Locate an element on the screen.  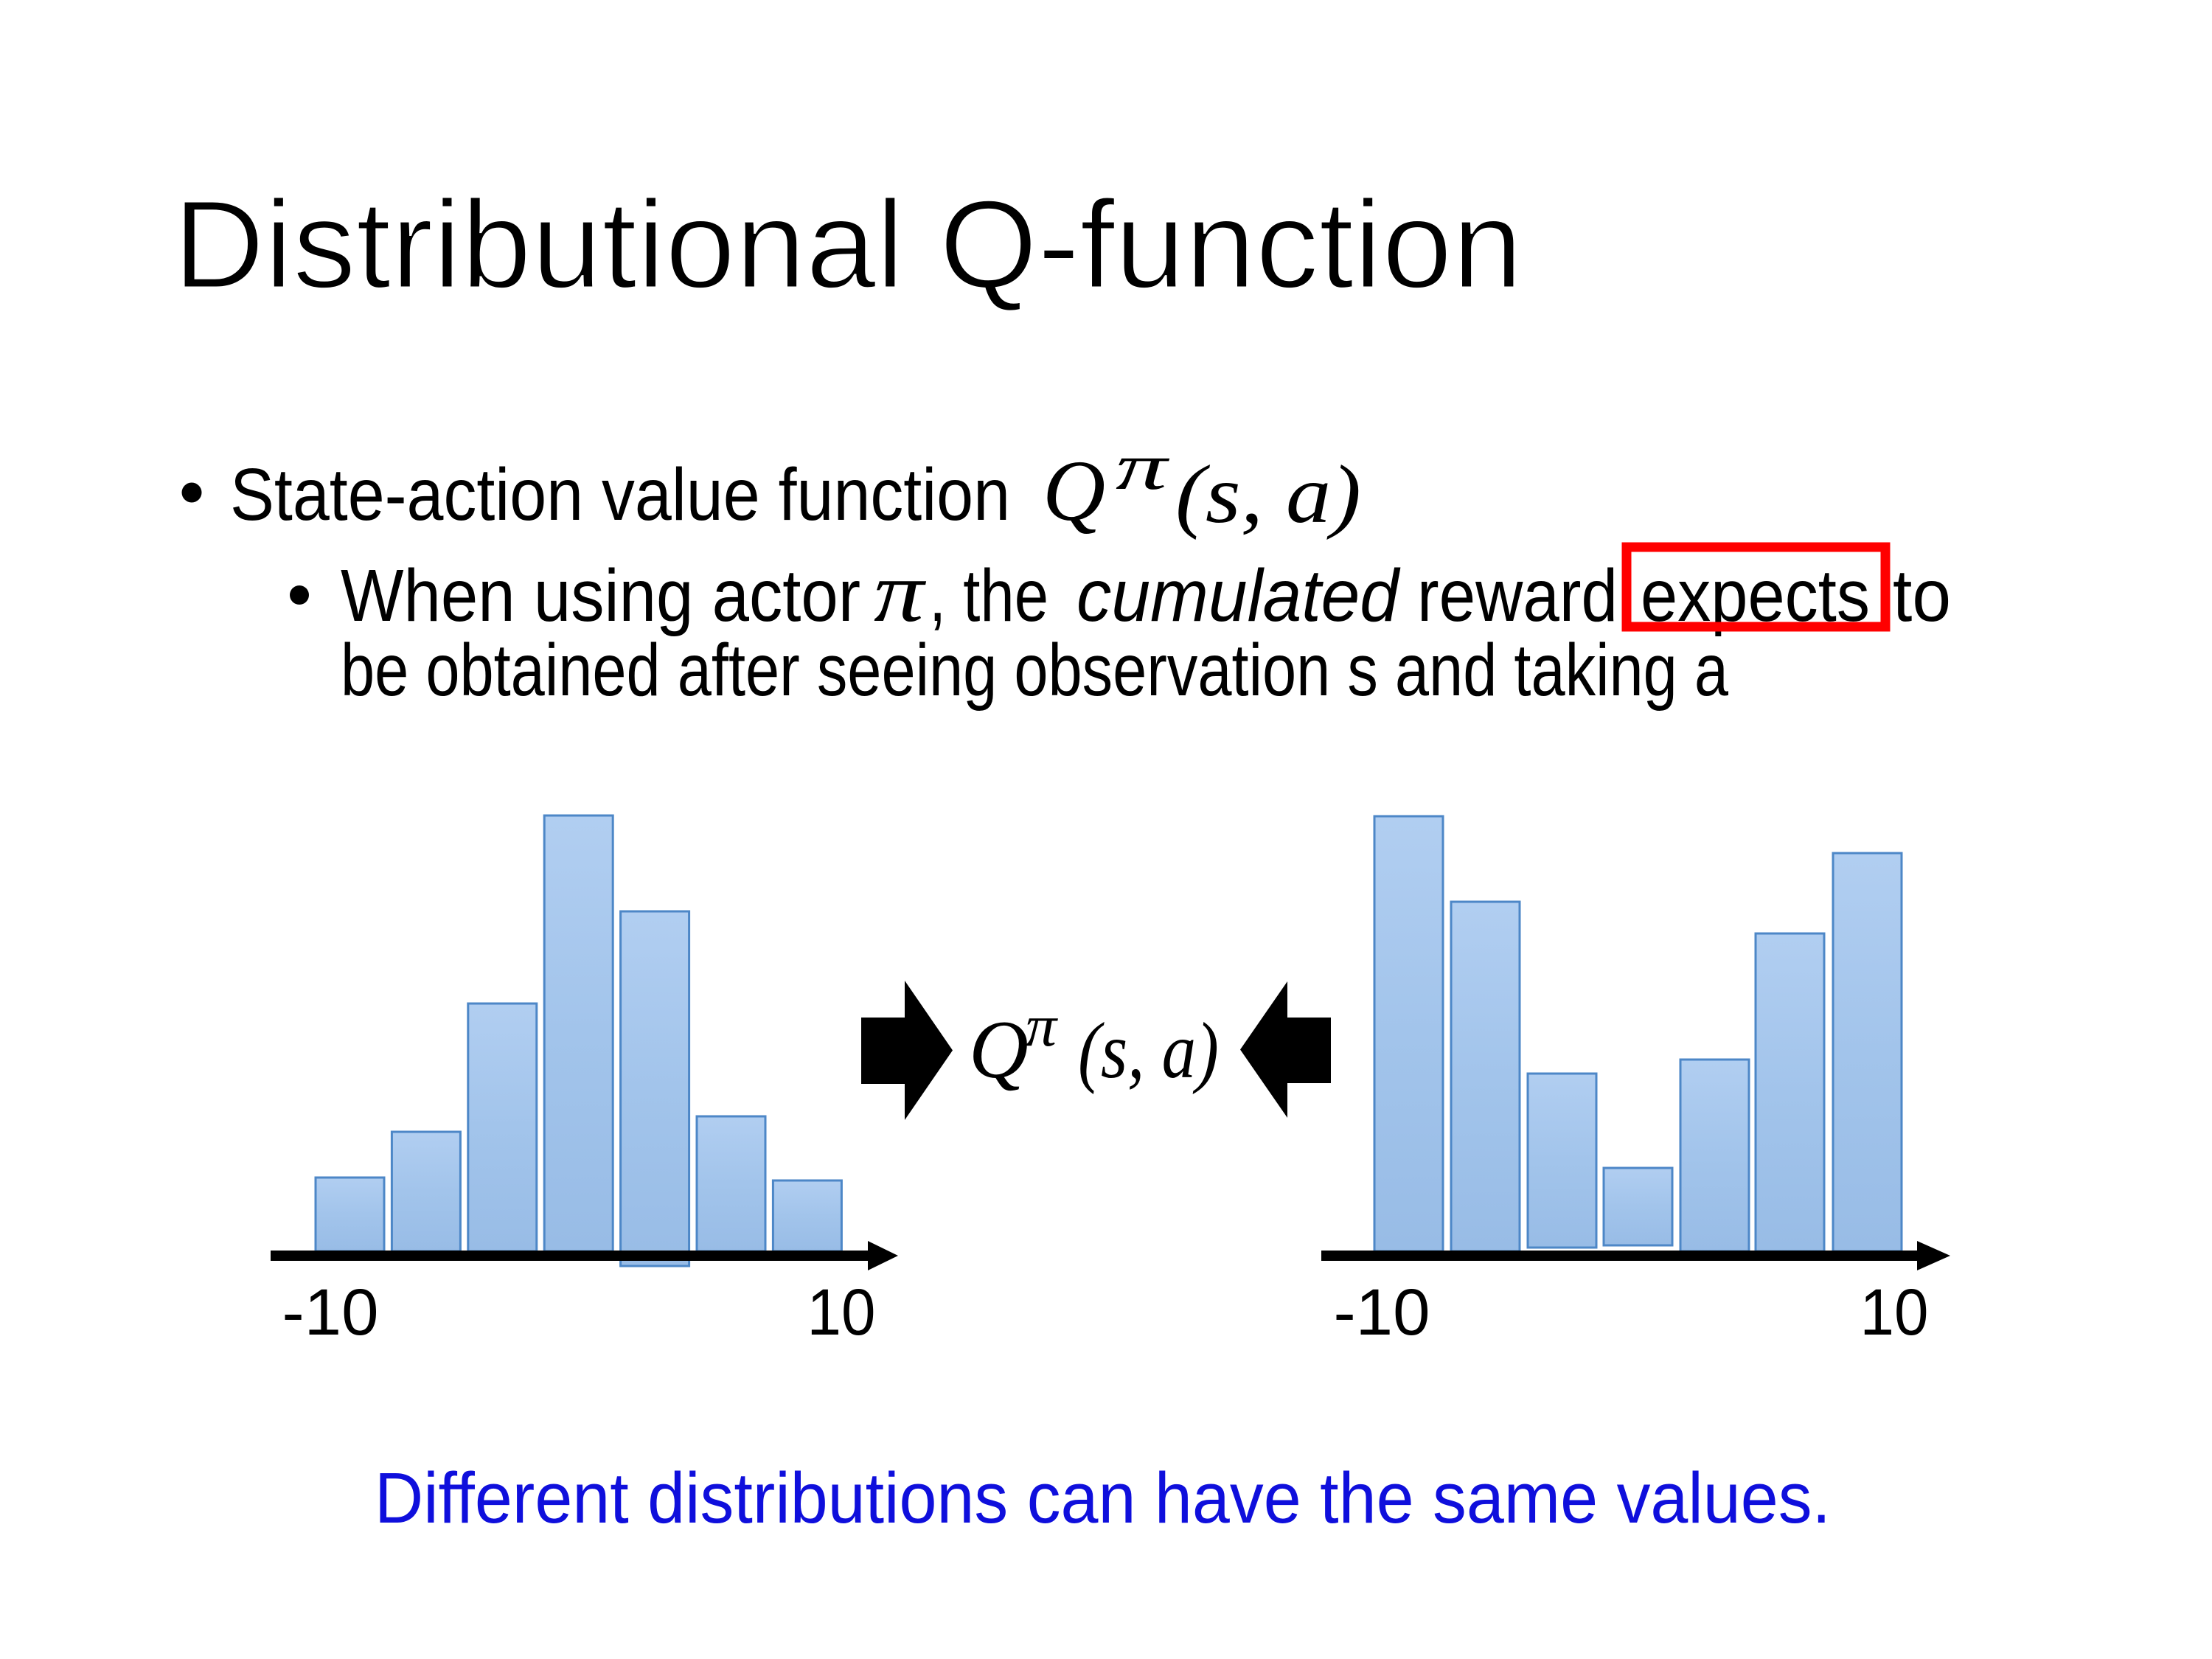
svg-text: to is located at coordinates (1922, 595).